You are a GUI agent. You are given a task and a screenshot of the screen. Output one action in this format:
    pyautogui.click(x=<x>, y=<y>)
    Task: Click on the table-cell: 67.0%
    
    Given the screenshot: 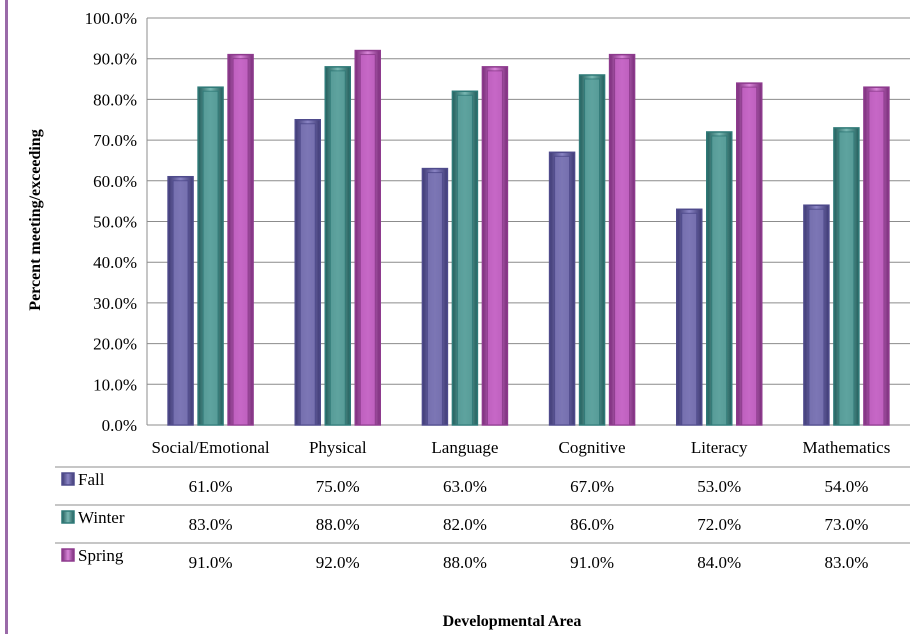 What is the action you would take?
    pyautogui.click(x=592, y=486)
    